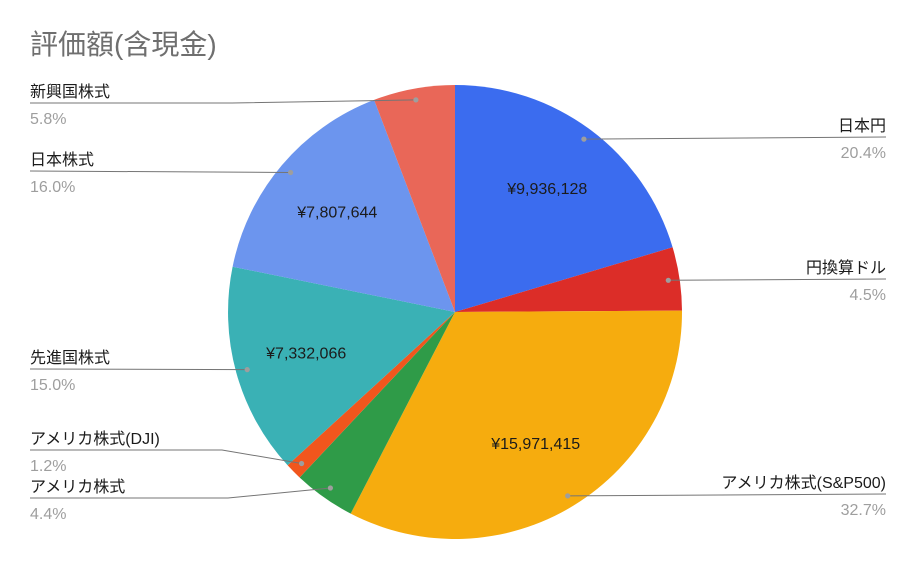 The width and height of the screenshot is (913, 567). I want to click on callout-label: 日本株式, so click(62, 160).